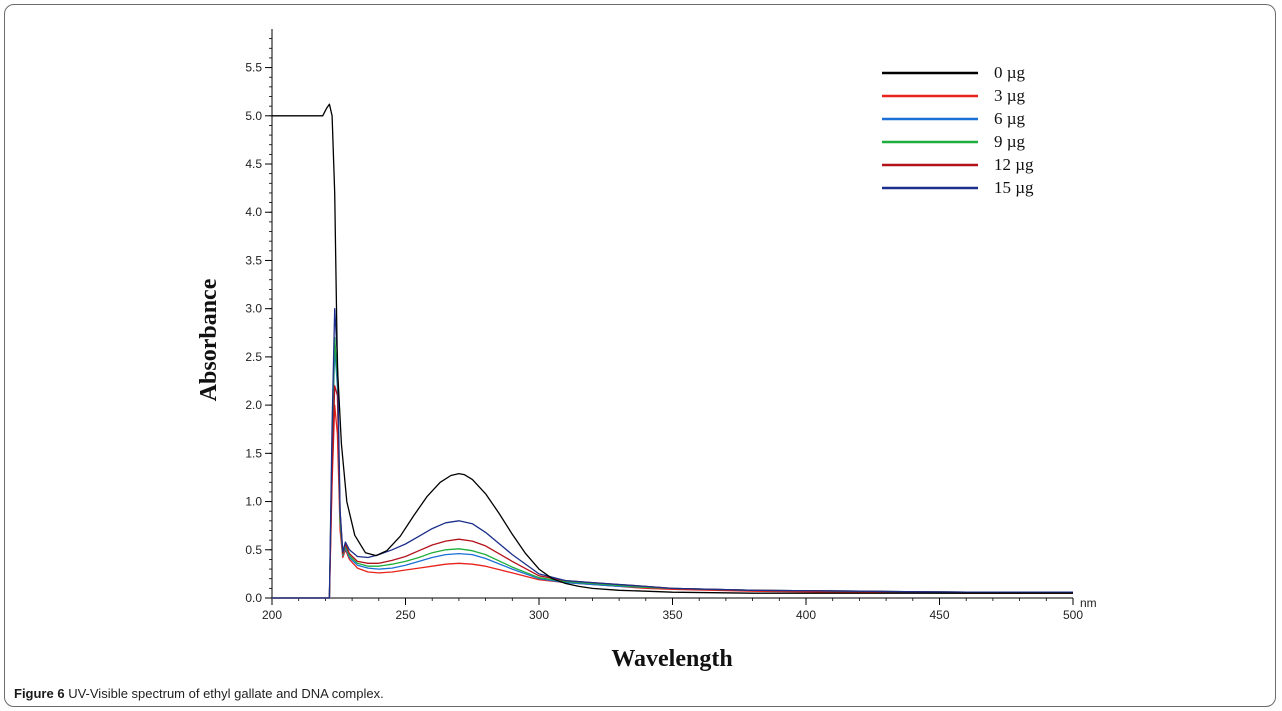 This screenshot has height=711, width=1282. Describe the element at coordinates (253, 550) in the screenshot. I see `y-tick-label: 0.5` at that location.